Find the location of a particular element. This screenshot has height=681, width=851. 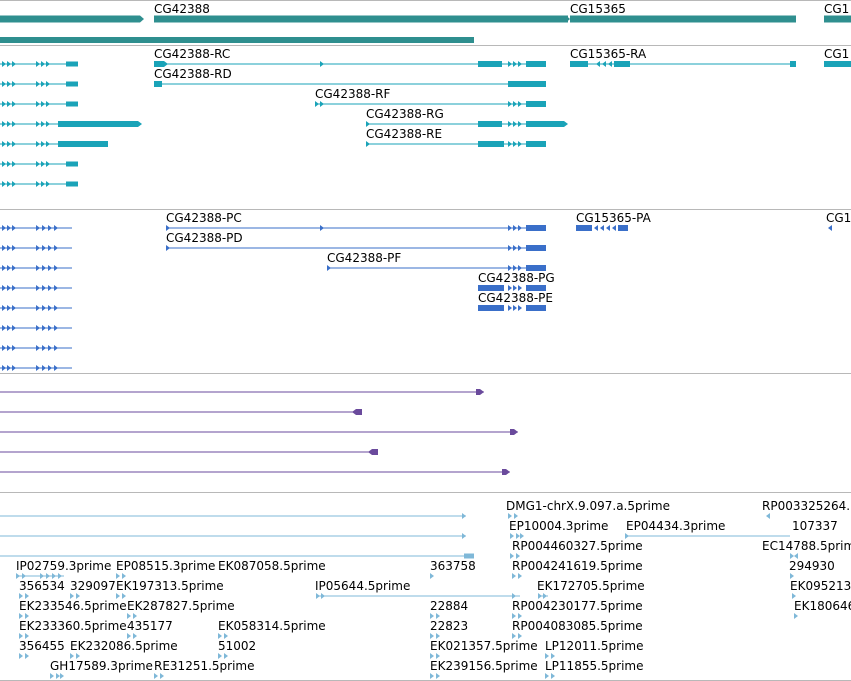

transcript-label: CG42388-RC is located at coordinates (192, 54).